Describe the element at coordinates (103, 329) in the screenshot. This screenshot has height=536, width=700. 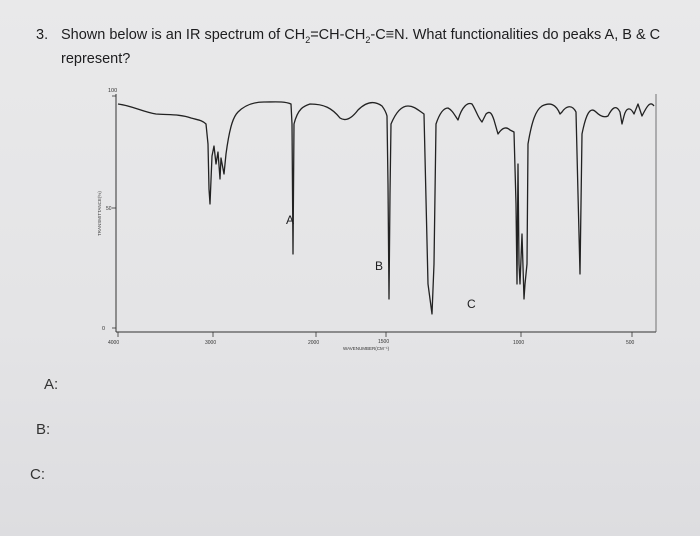
I see `y-tick-0: 0` at that location.